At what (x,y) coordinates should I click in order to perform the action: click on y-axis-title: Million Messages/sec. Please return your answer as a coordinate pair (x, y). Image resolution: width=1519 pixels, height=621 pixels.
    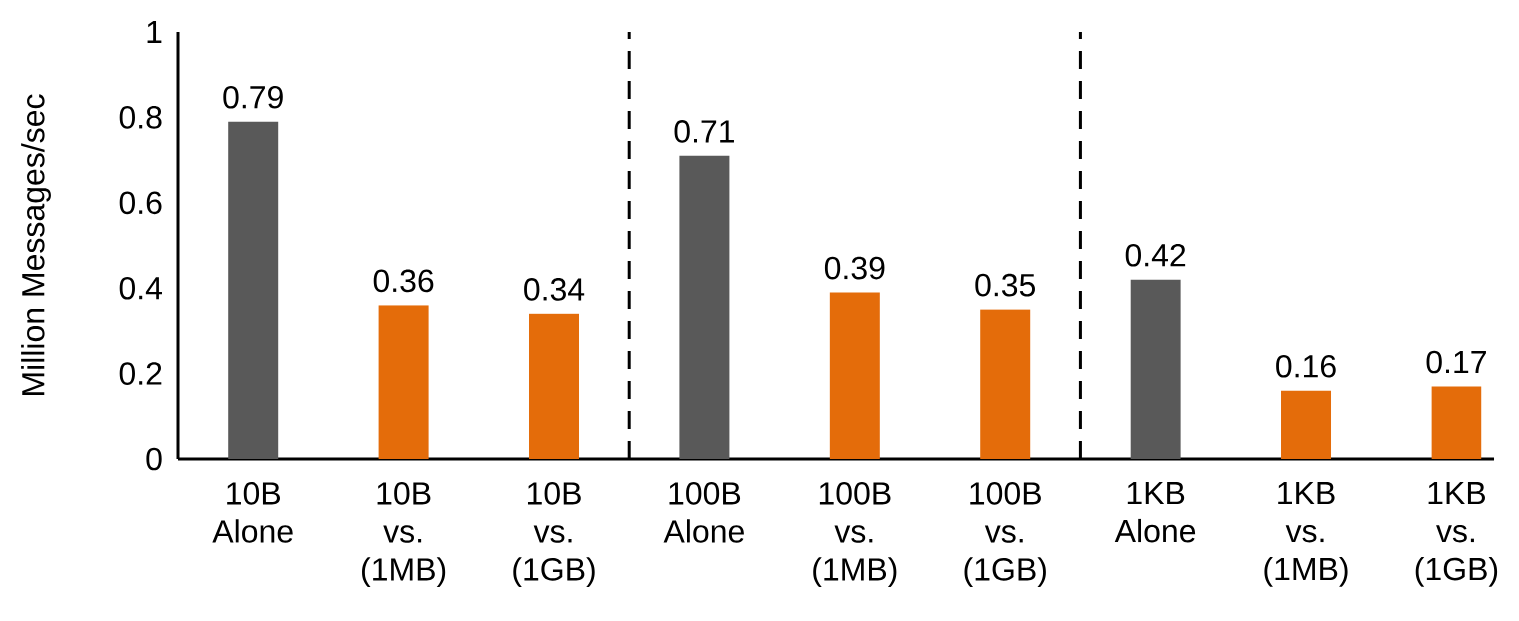
    Looking at the image, I should click on (36, 244).